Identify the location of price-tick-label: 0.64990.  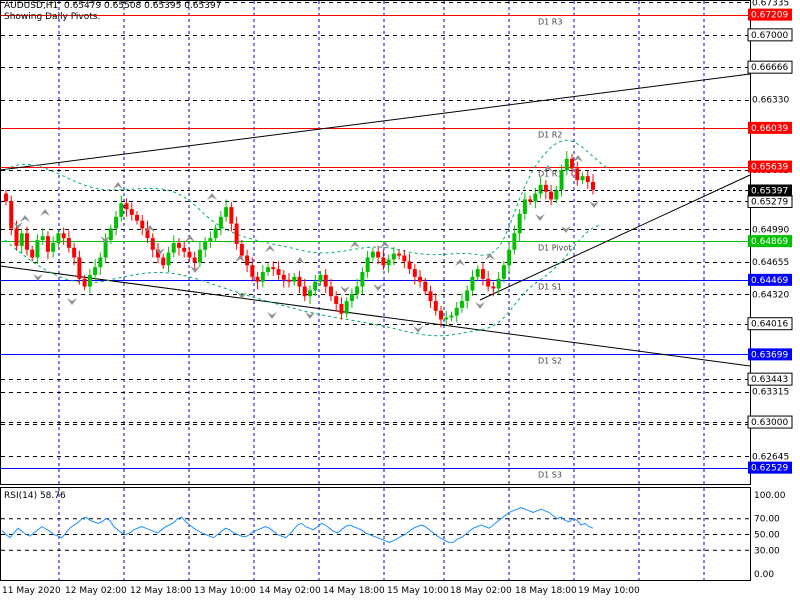
(770, 230).